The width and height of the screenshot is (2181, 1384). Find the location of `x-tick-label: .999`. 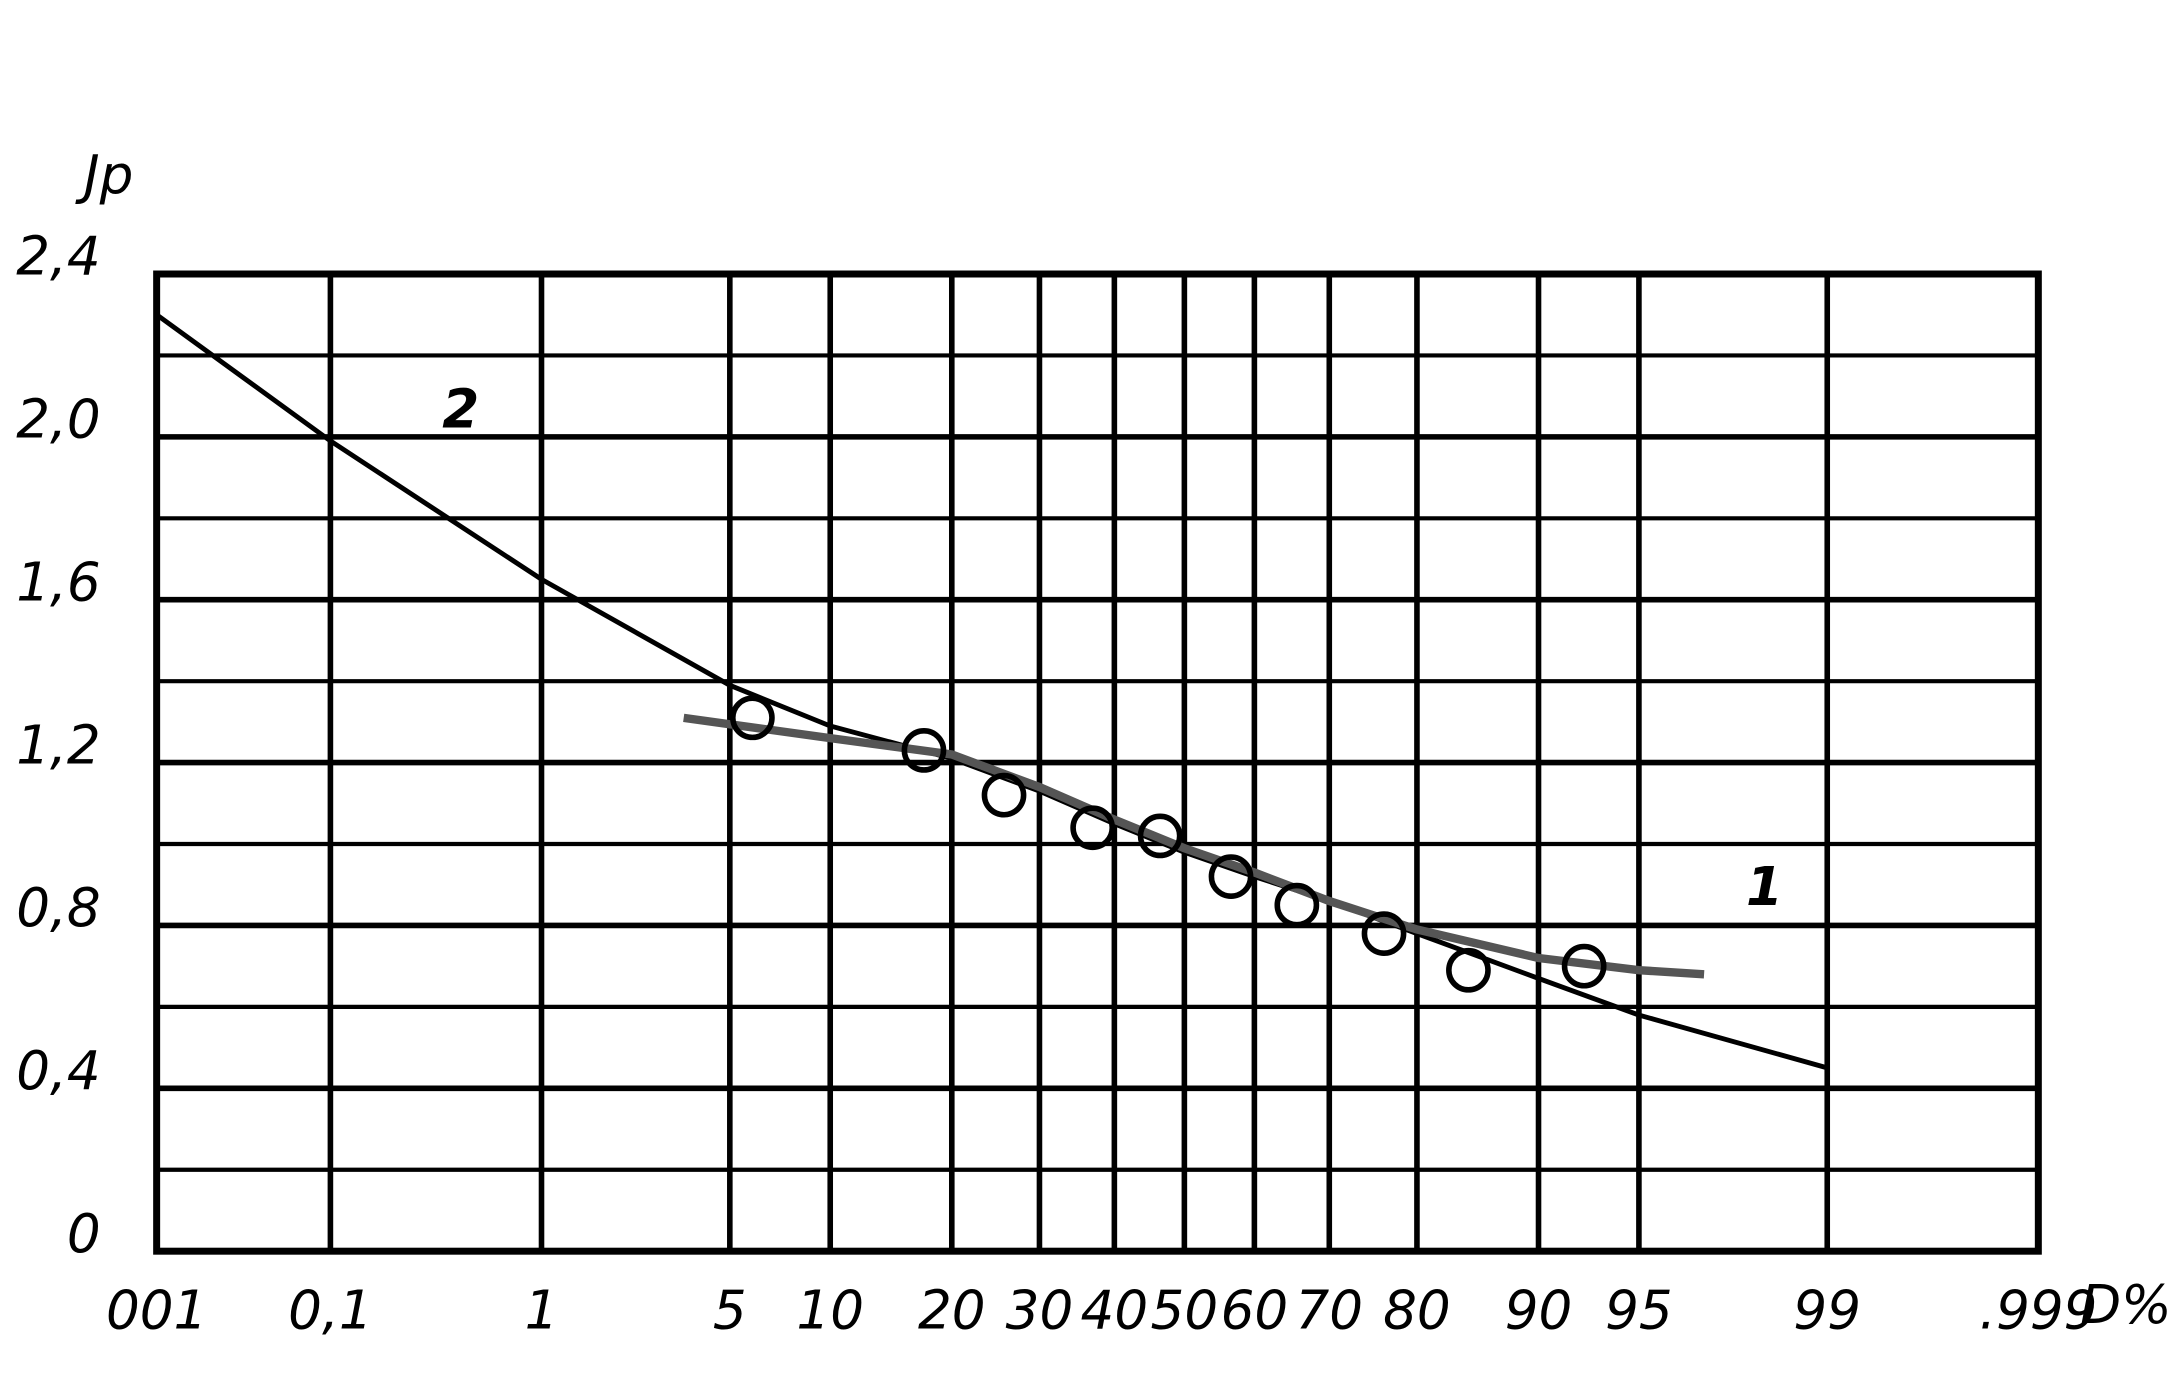

x-tick-label: .999 is located at coordinates (2038, 1311).